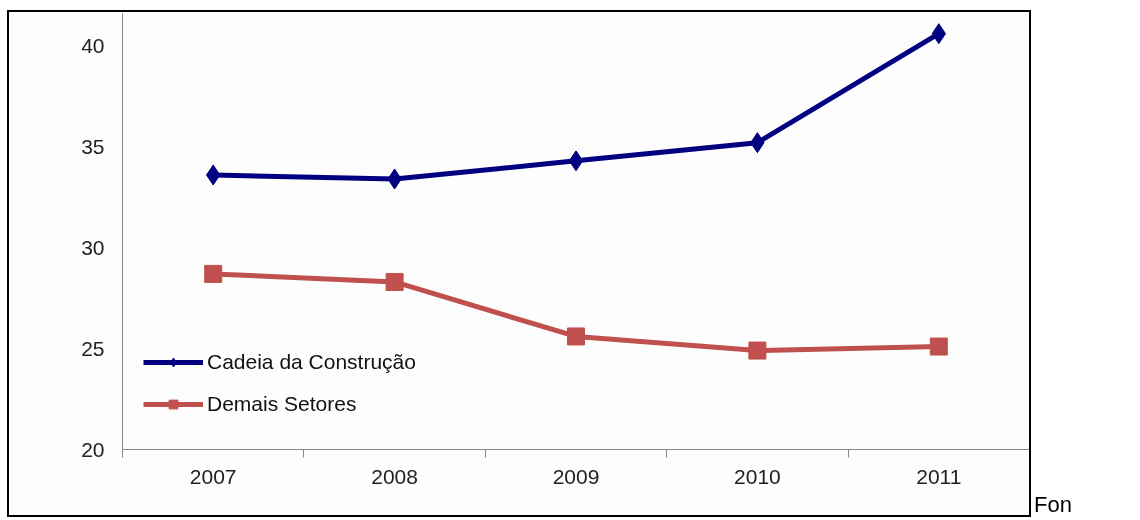  What do you see at coordinates (93, 146) in the screenshot?
I see `y-tick-label: 35` at bounding box center [93, 146].